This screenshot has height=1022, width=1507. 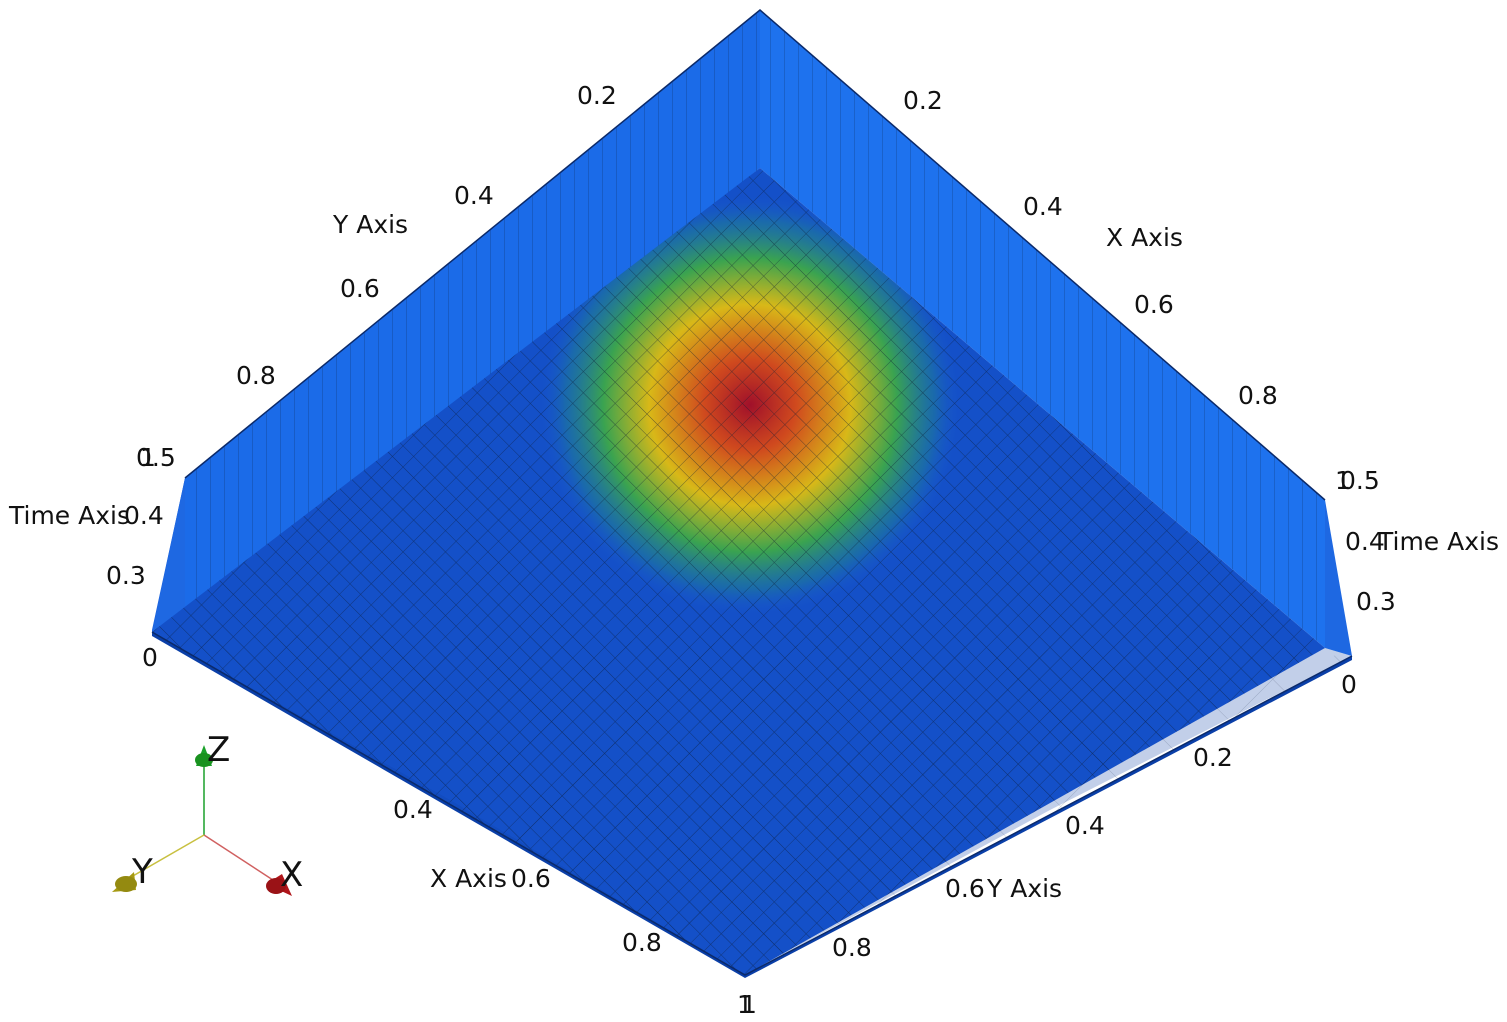 I want to click on axis-title-bottom-right: Y Axis, so click(x=1024, y=888).